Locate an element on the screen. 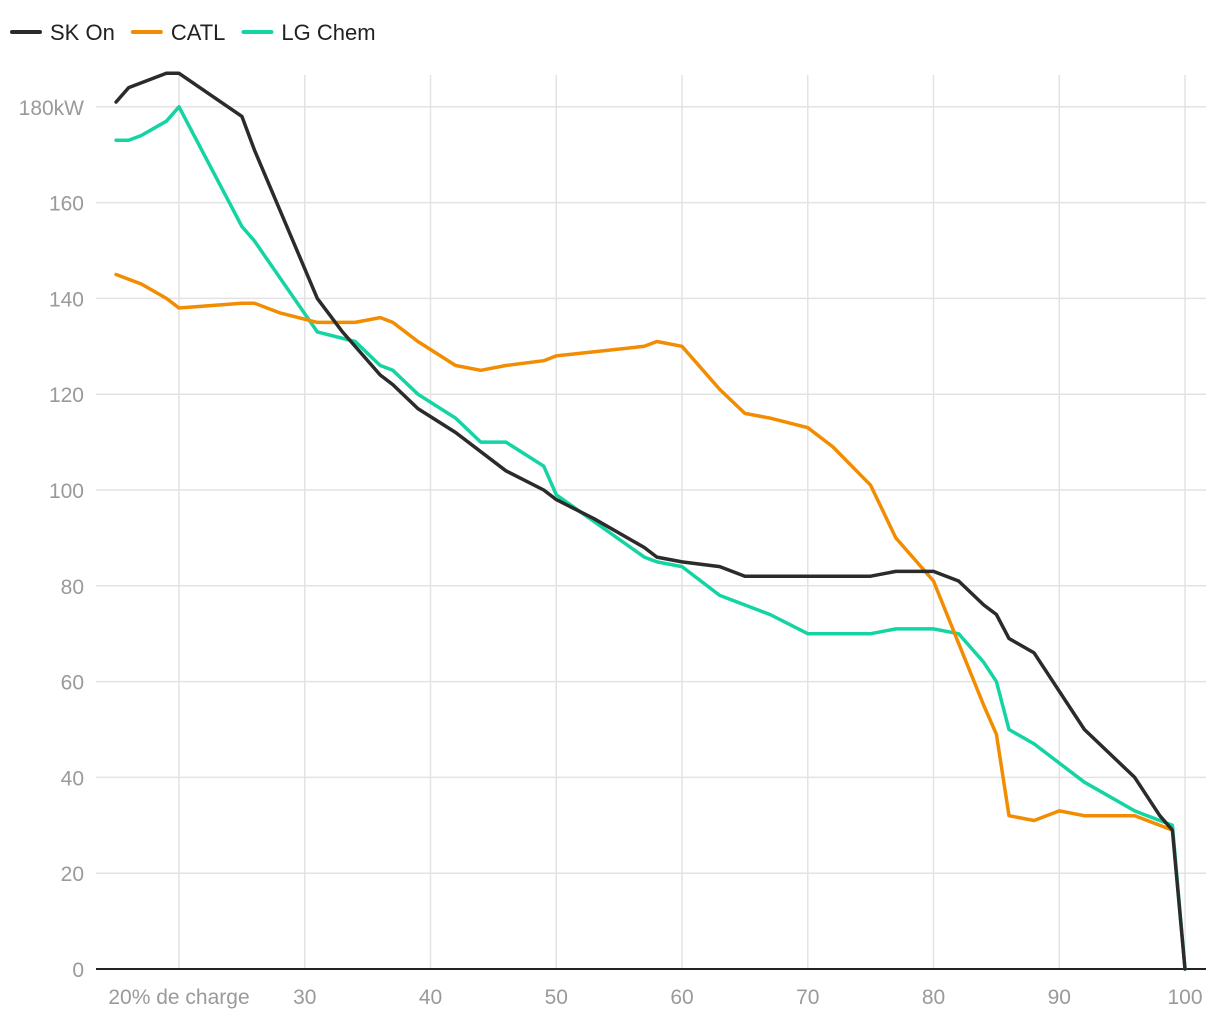 The height and width of the screenshot is (1020, 1220). y-tick-label: 20 is located at coordinates (72, 874).